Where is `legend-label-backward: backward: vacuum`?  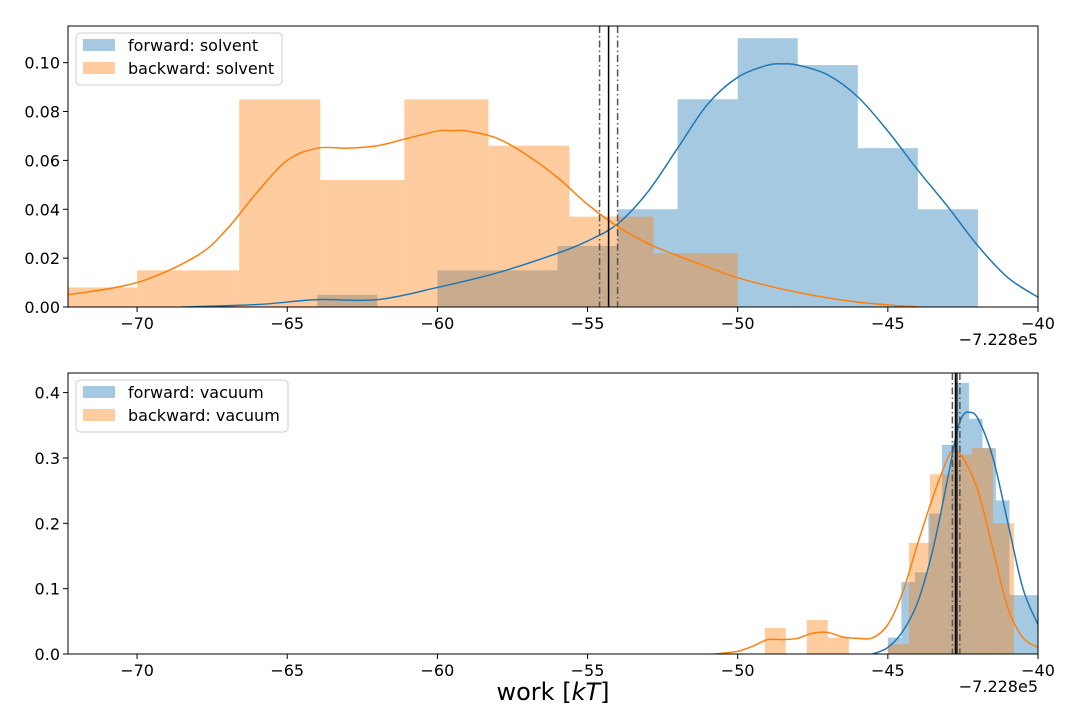 legend-label-backward: backward: vacuum is located at coordinates (204, 415).